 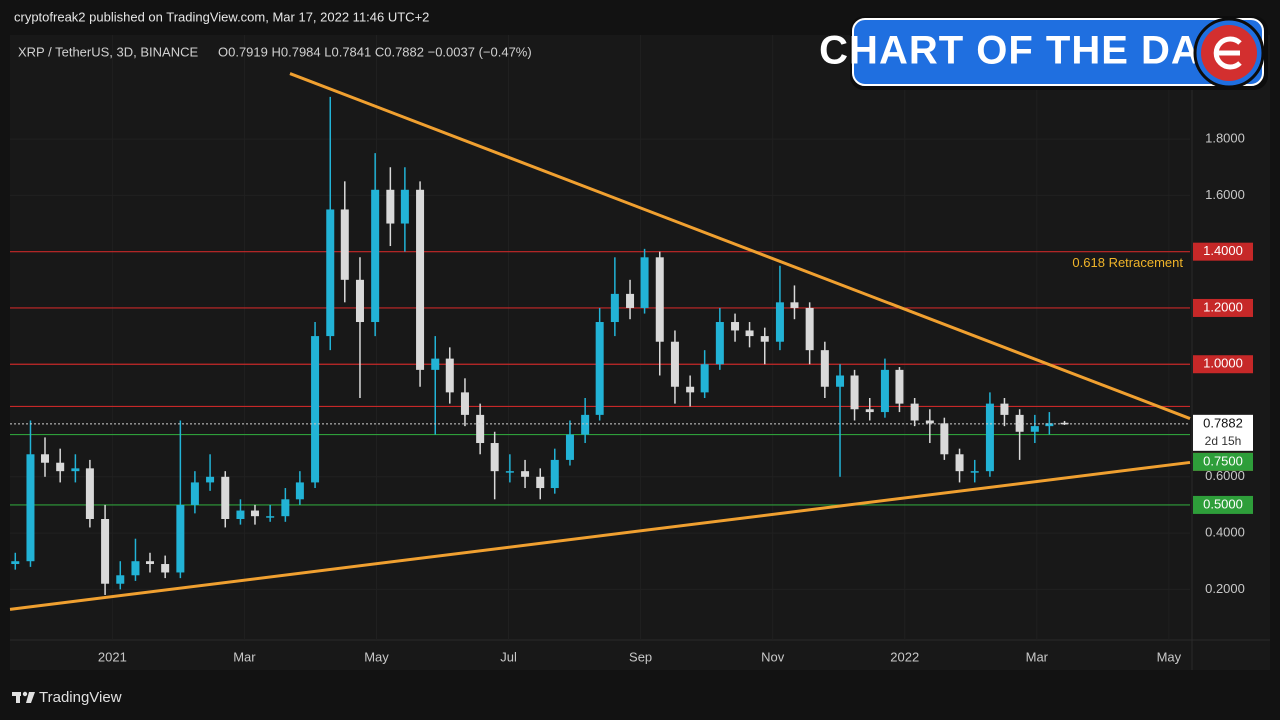 What do you see at coordinates (112, 656) in the screenshot?
I see `x-tick-label: 2021` at bounding box center [112, 656].